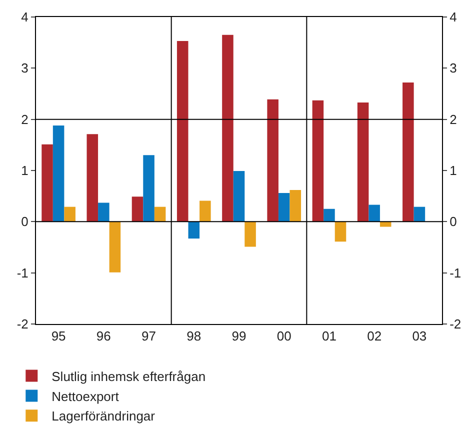 The image size is (463, 443). What do you see at coordinates (86, 396) in the screenshot?
I see `legend-label: Nettoexport` at bounding box center [86, 396].